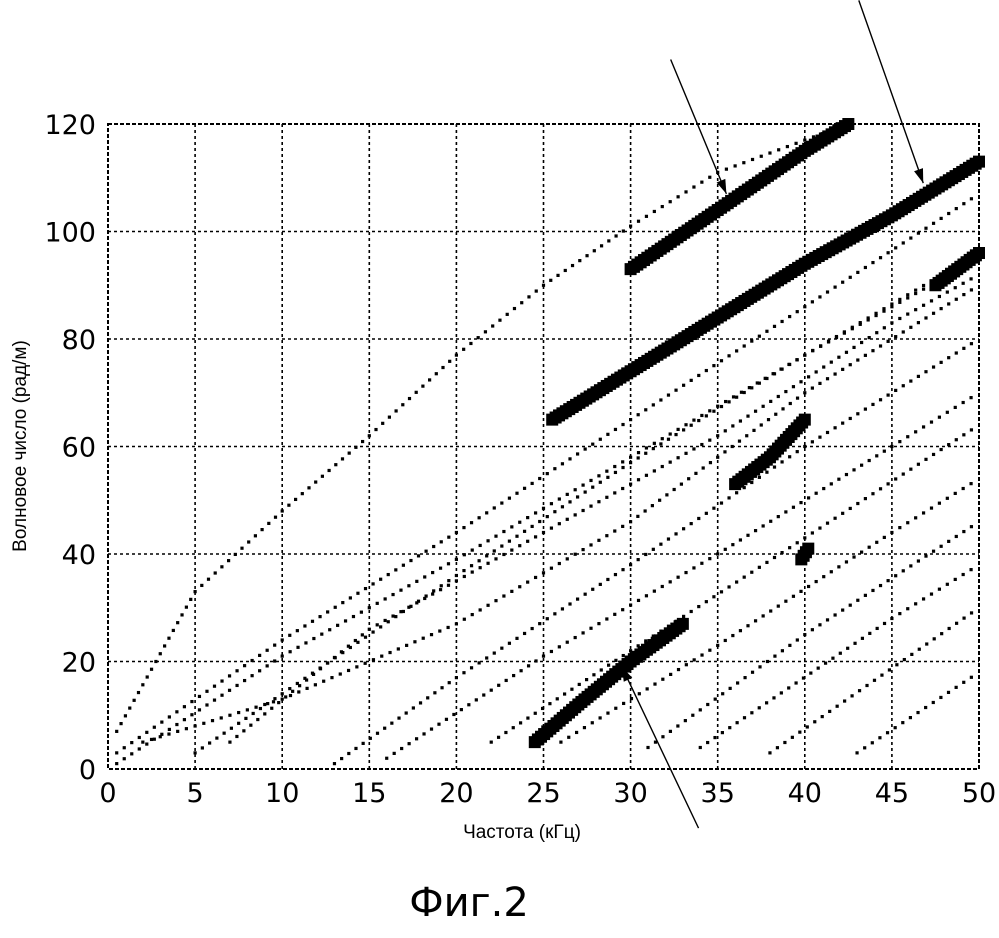 The image size is (999, 938). Describe the element at coordinates (891, 91) in the screenshot. I see `annotation-arrow-line` at that location.